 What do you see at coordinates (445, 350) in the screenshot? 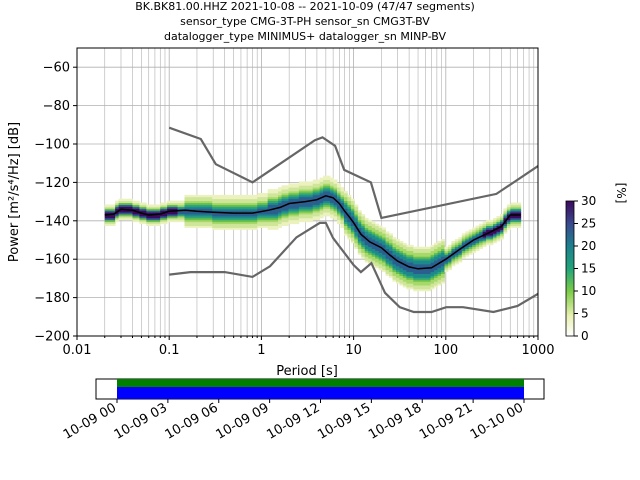
I see `x-tick-label: 100` at bounding box center [445, 350].